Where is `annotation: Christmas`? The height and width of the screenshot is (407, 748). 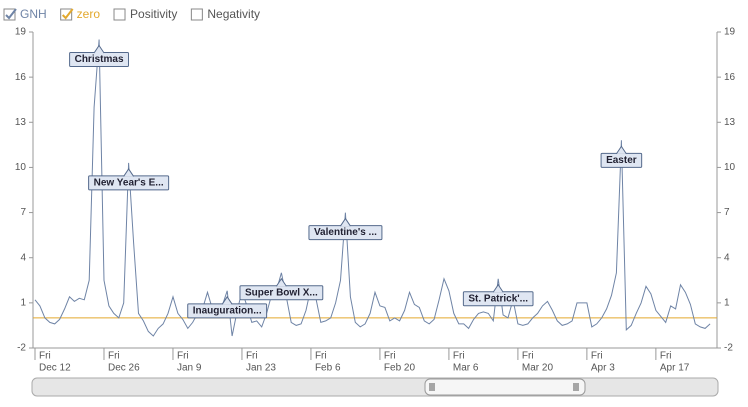 annotation: Christmas is located at coordinates (99, 56).